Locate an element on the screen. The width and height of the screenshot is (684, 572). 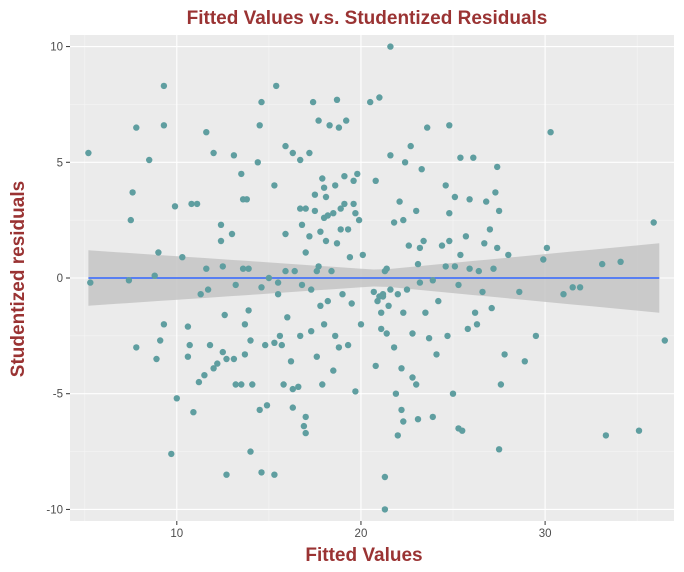
y-tick-label: -10 is located at coordinates (54, 510).